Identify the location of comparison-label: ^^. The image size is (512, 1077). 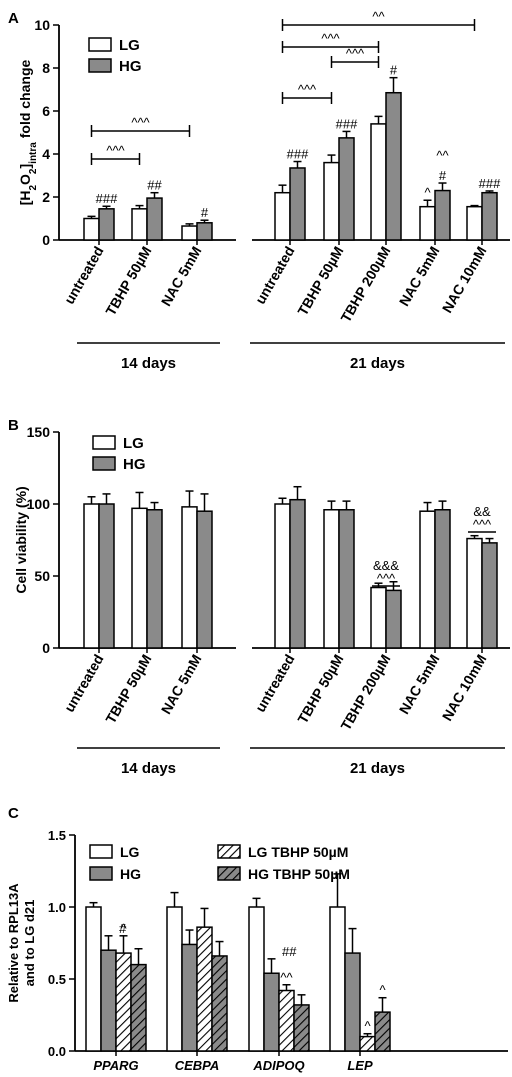
(378, 16).